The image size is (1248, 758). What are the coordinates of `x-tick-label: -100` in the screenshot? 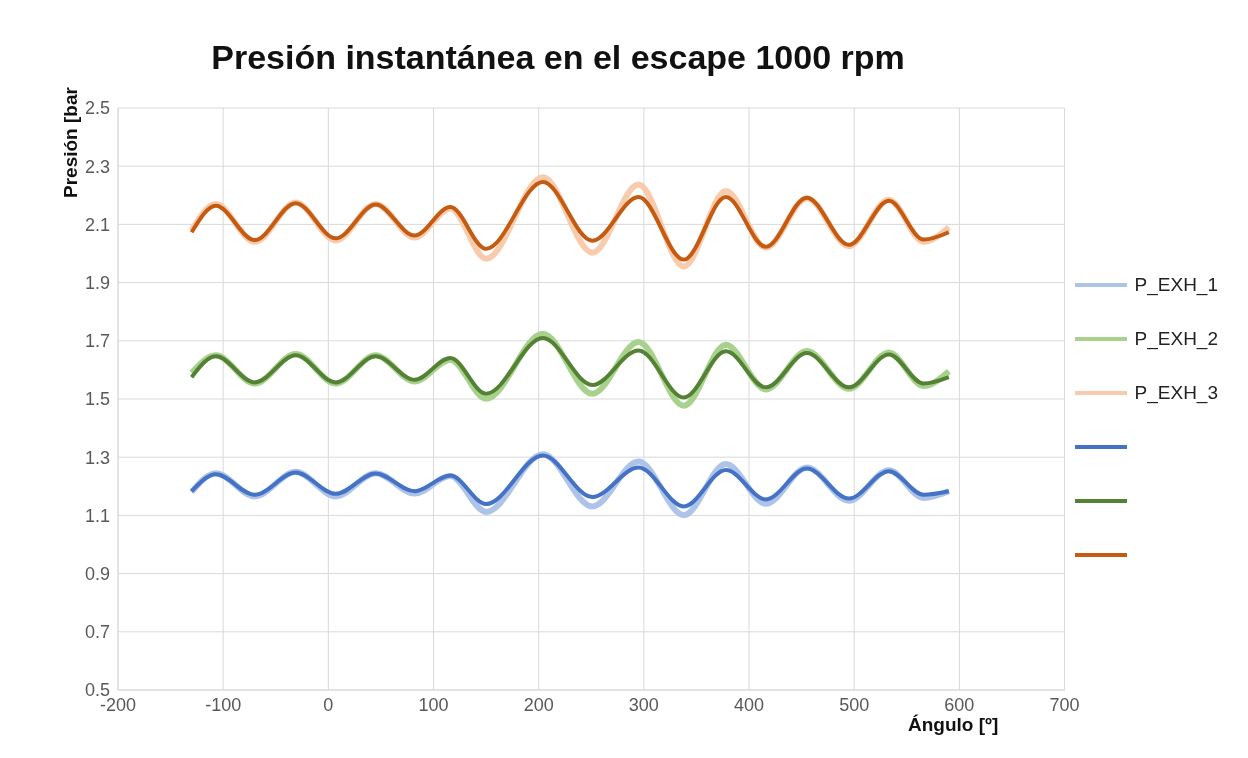 It's located at (223, 704).